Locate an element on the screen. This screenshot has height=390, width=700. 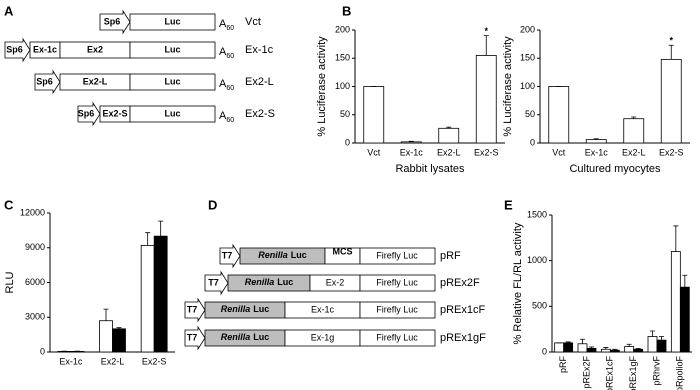
y-tick-label: 12000 is located at coordinates (32, 212).